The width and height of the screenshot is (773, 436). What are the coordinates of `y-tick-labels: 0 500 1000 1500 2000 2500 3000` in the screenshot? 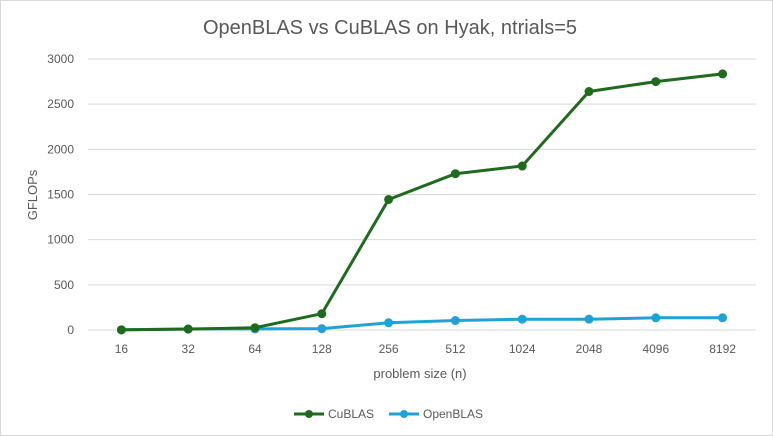 It's located at (60, 194).